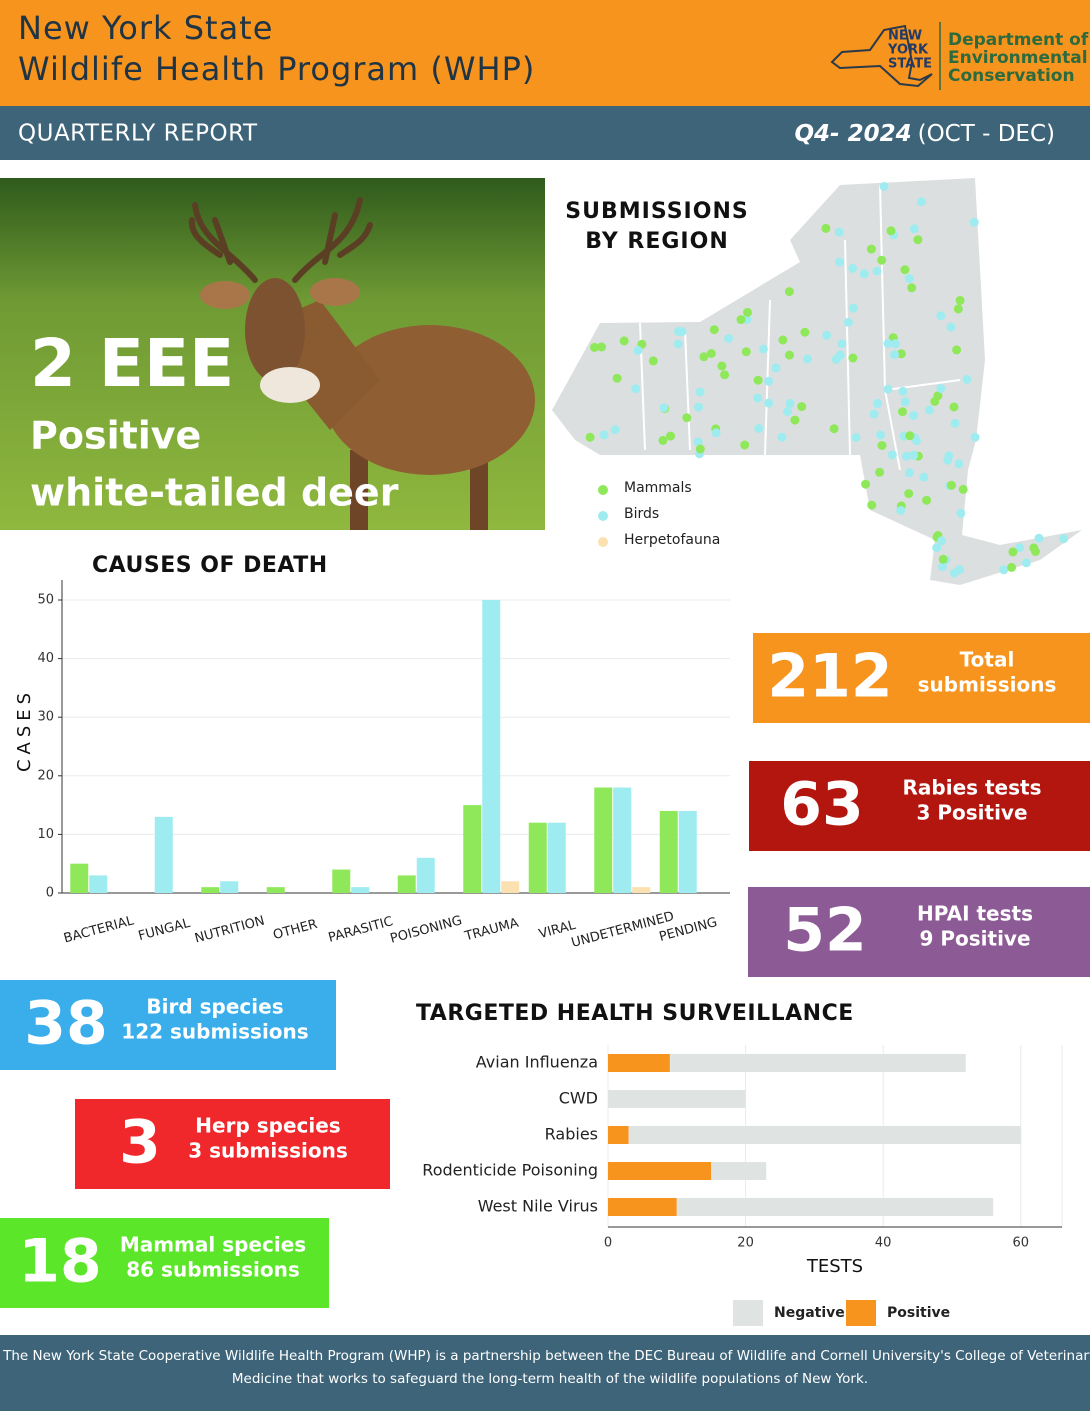 The height and width of the screenshot is (1411, 1090). I want to click on legend-label: Positive, so click(918, 1313).